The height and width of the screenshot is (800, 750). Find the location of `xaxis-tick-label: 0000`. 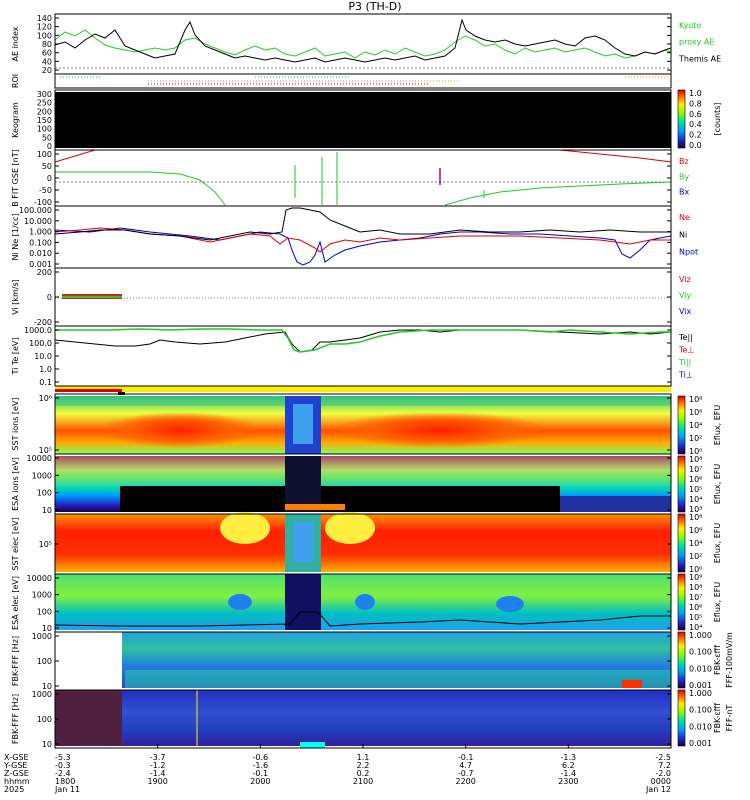

xaxis-tick-label: 0000 is located at coordinates (661, 781).